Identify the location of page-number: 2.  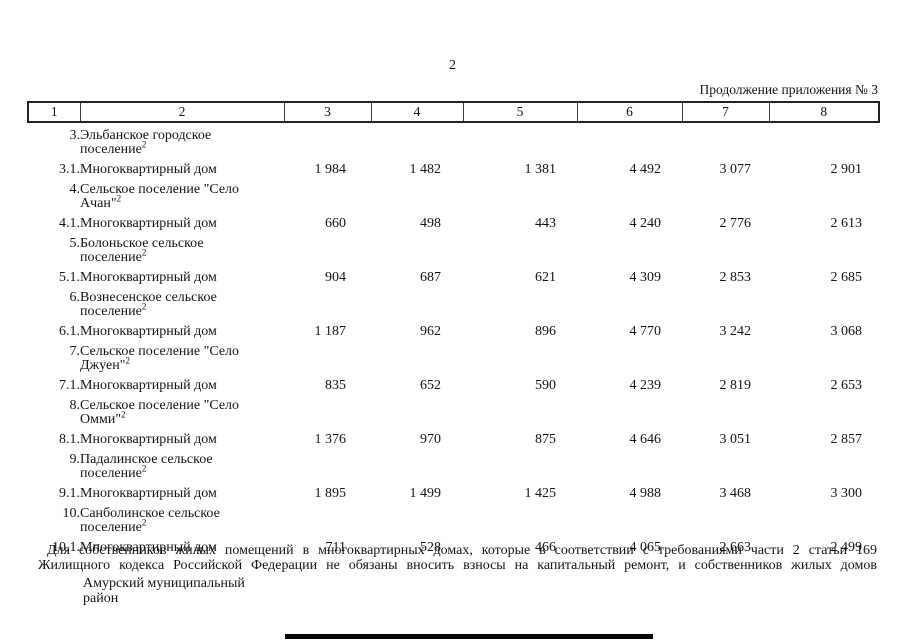
(452, 65).